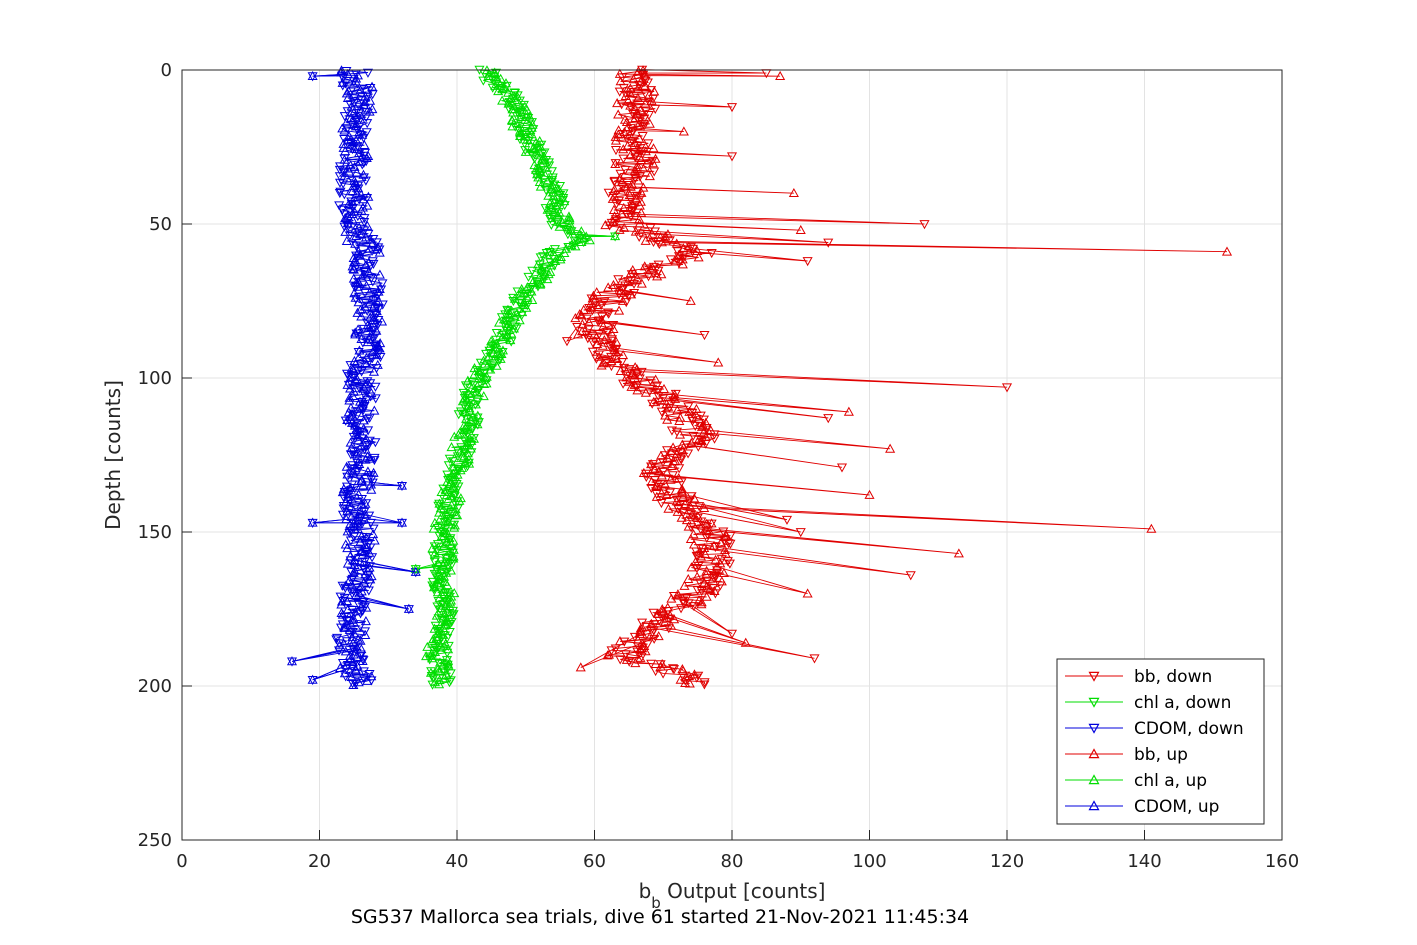 The height and width of the screenshot is (945, 1417). Describe the element at coordinates (1148, 703) in the screenshot. I see `legend-entry: chl a, down` at that location.